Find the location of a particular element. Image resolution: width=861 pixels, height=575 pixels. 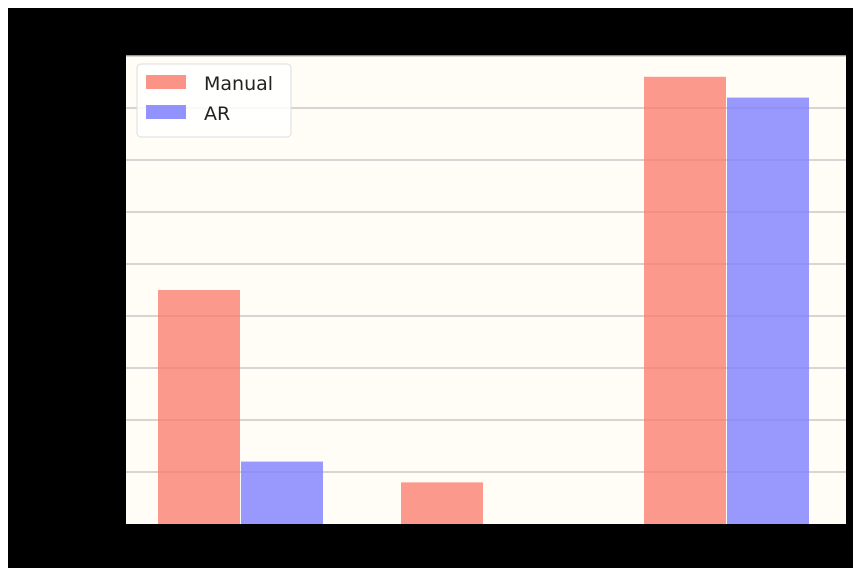

legend: Manual AR is located at coordinates (214, 100).